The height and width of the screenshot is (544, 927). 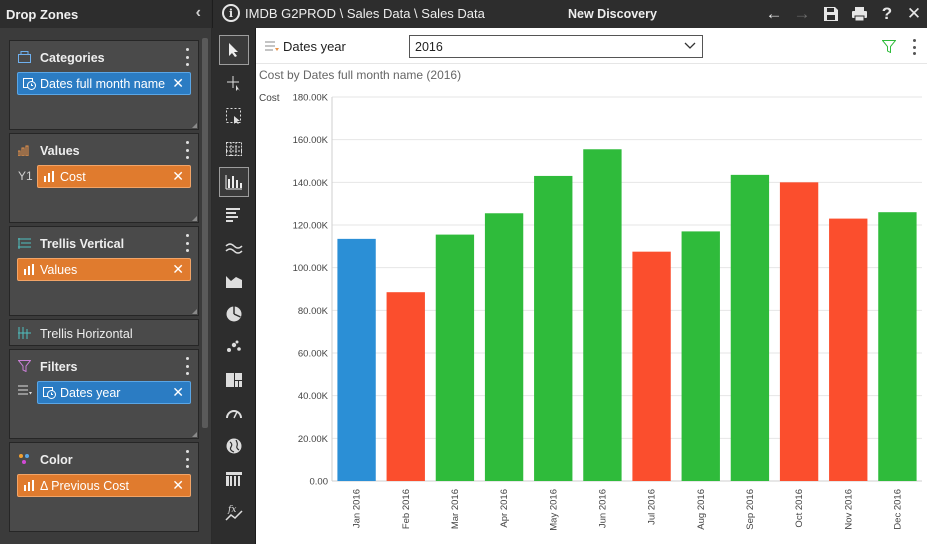 What do you see at coordinates (612, 14) in the screenshot?
I see `discovery-title: New Discovery` at bounding box center [612, 14].